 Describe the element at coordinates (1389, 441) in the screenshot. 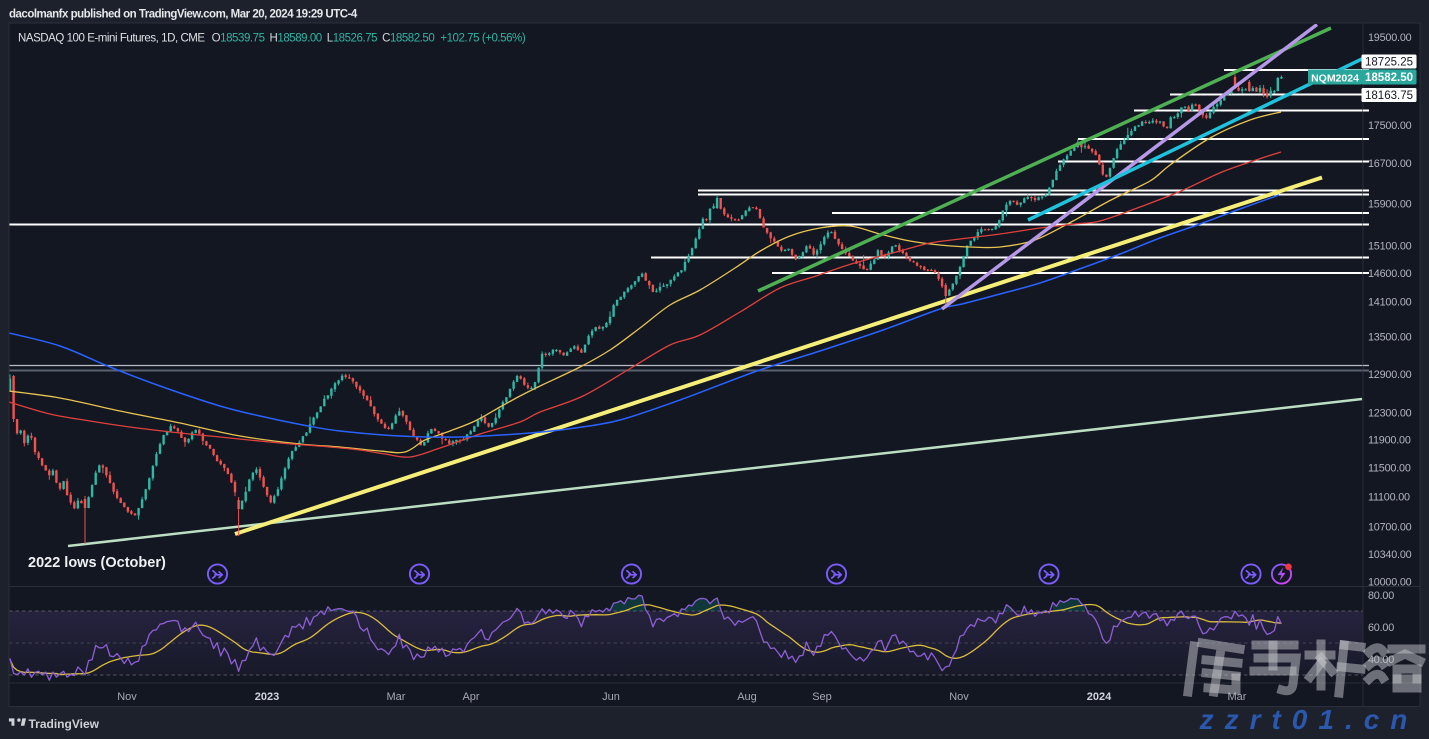

I see `svg-text: 11900.00` at that location.